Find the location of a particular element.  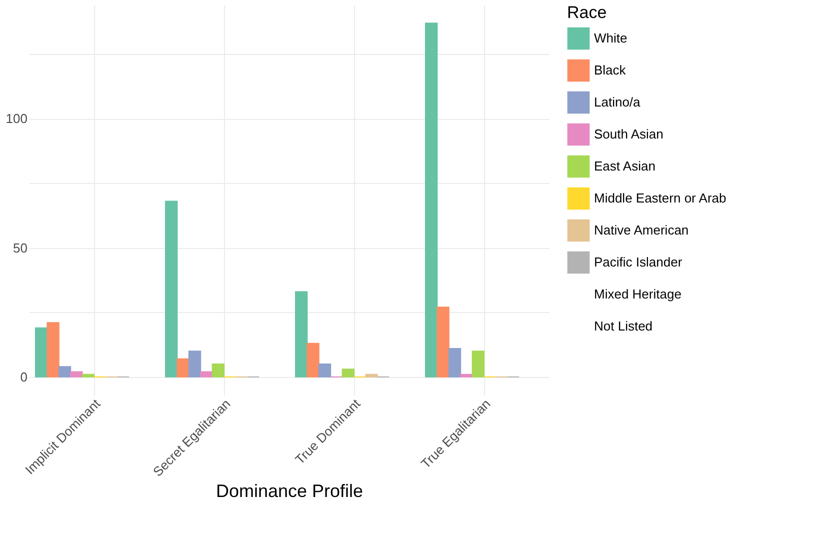

legend-label: White is located at coordinates (611, 38).